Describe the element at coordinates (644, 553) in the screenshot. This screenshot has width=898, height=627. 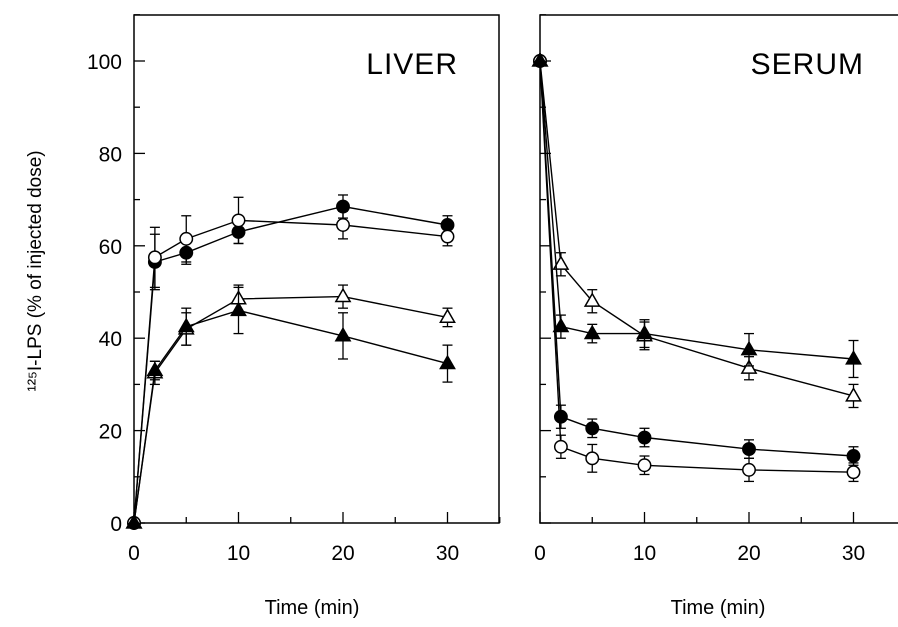
I see `x-tick-label-serum: 10` at that location.